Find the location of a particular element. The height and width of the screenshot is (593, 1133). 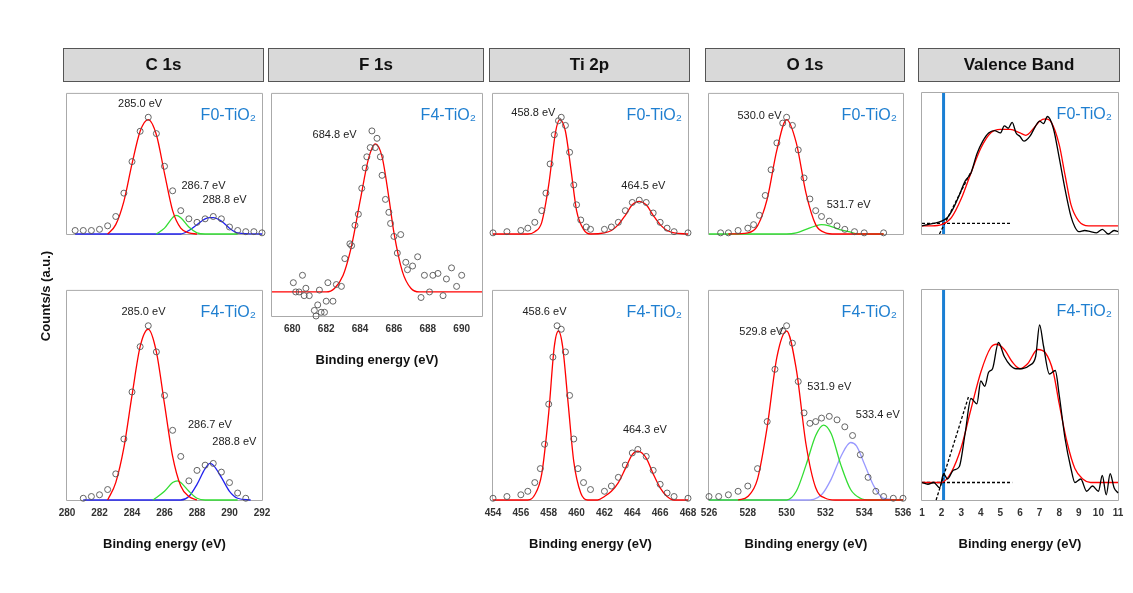

annotation: F0-TiO₂ is located at coordinates (1084, 114).